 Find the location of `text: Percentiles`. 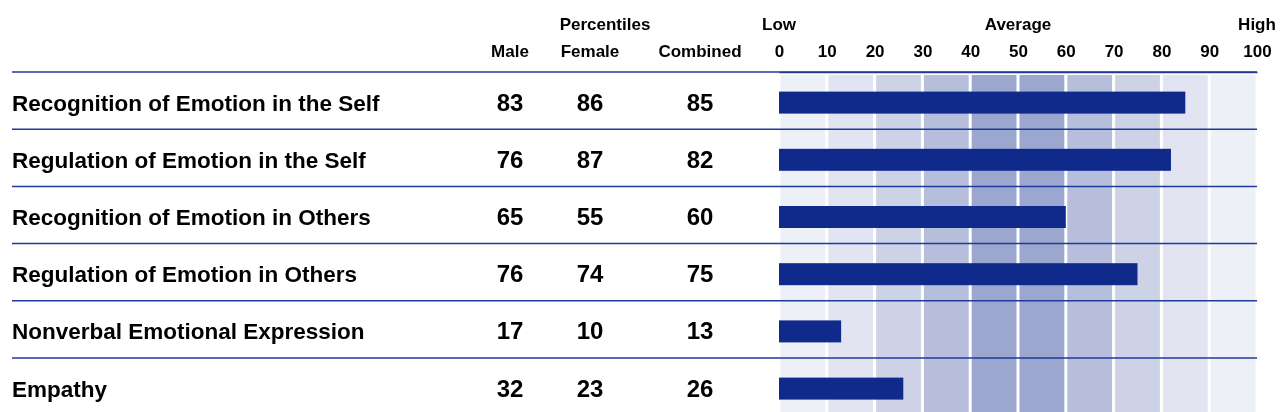

text: Percentiles is located at coordinates (605, 24).